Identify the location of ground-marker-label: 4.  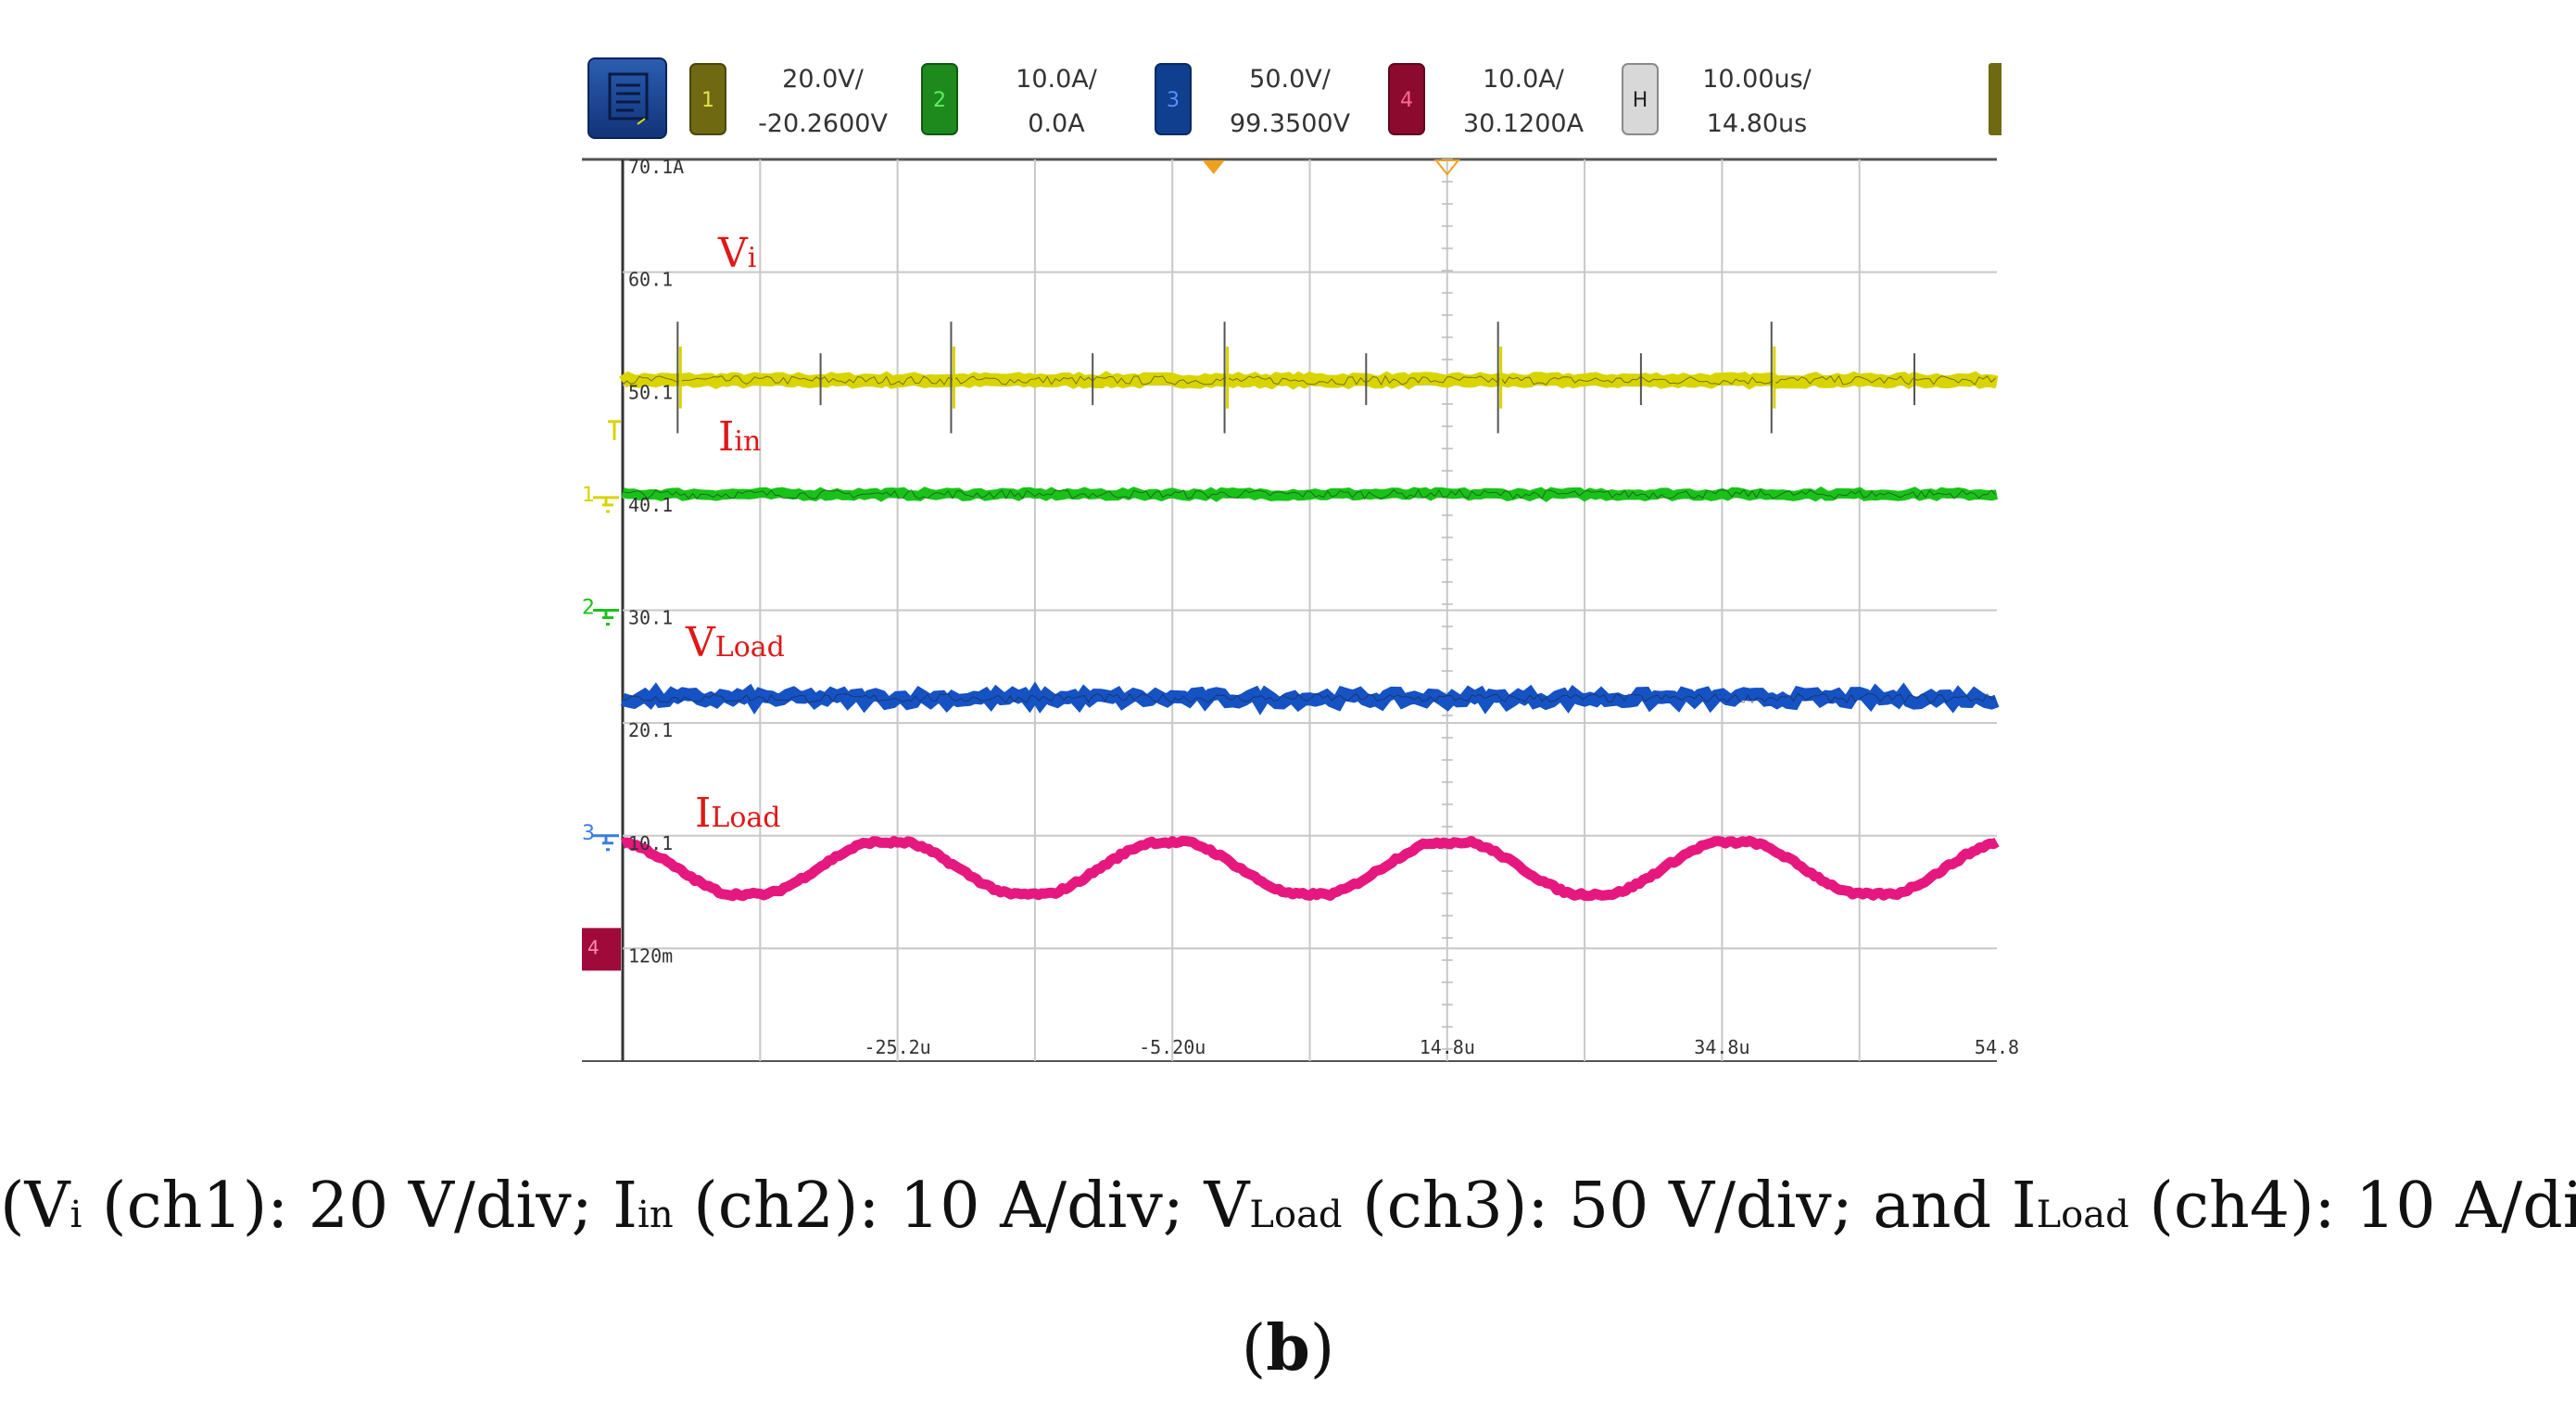
(593, 947).